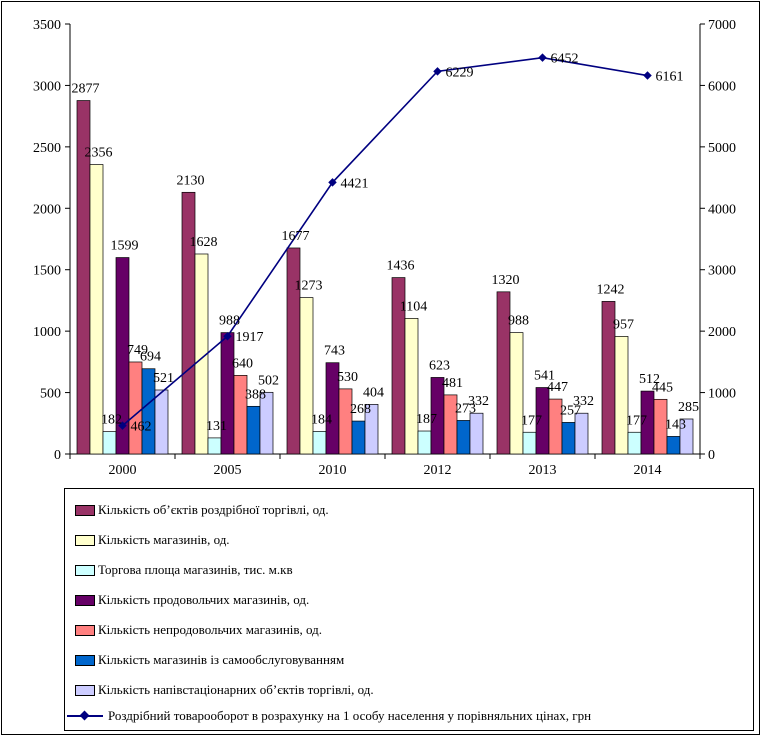  What do you see at coordinates (227, 336) in the screenshot?
I see `line-point-2005` at bounding box center [227, 336].